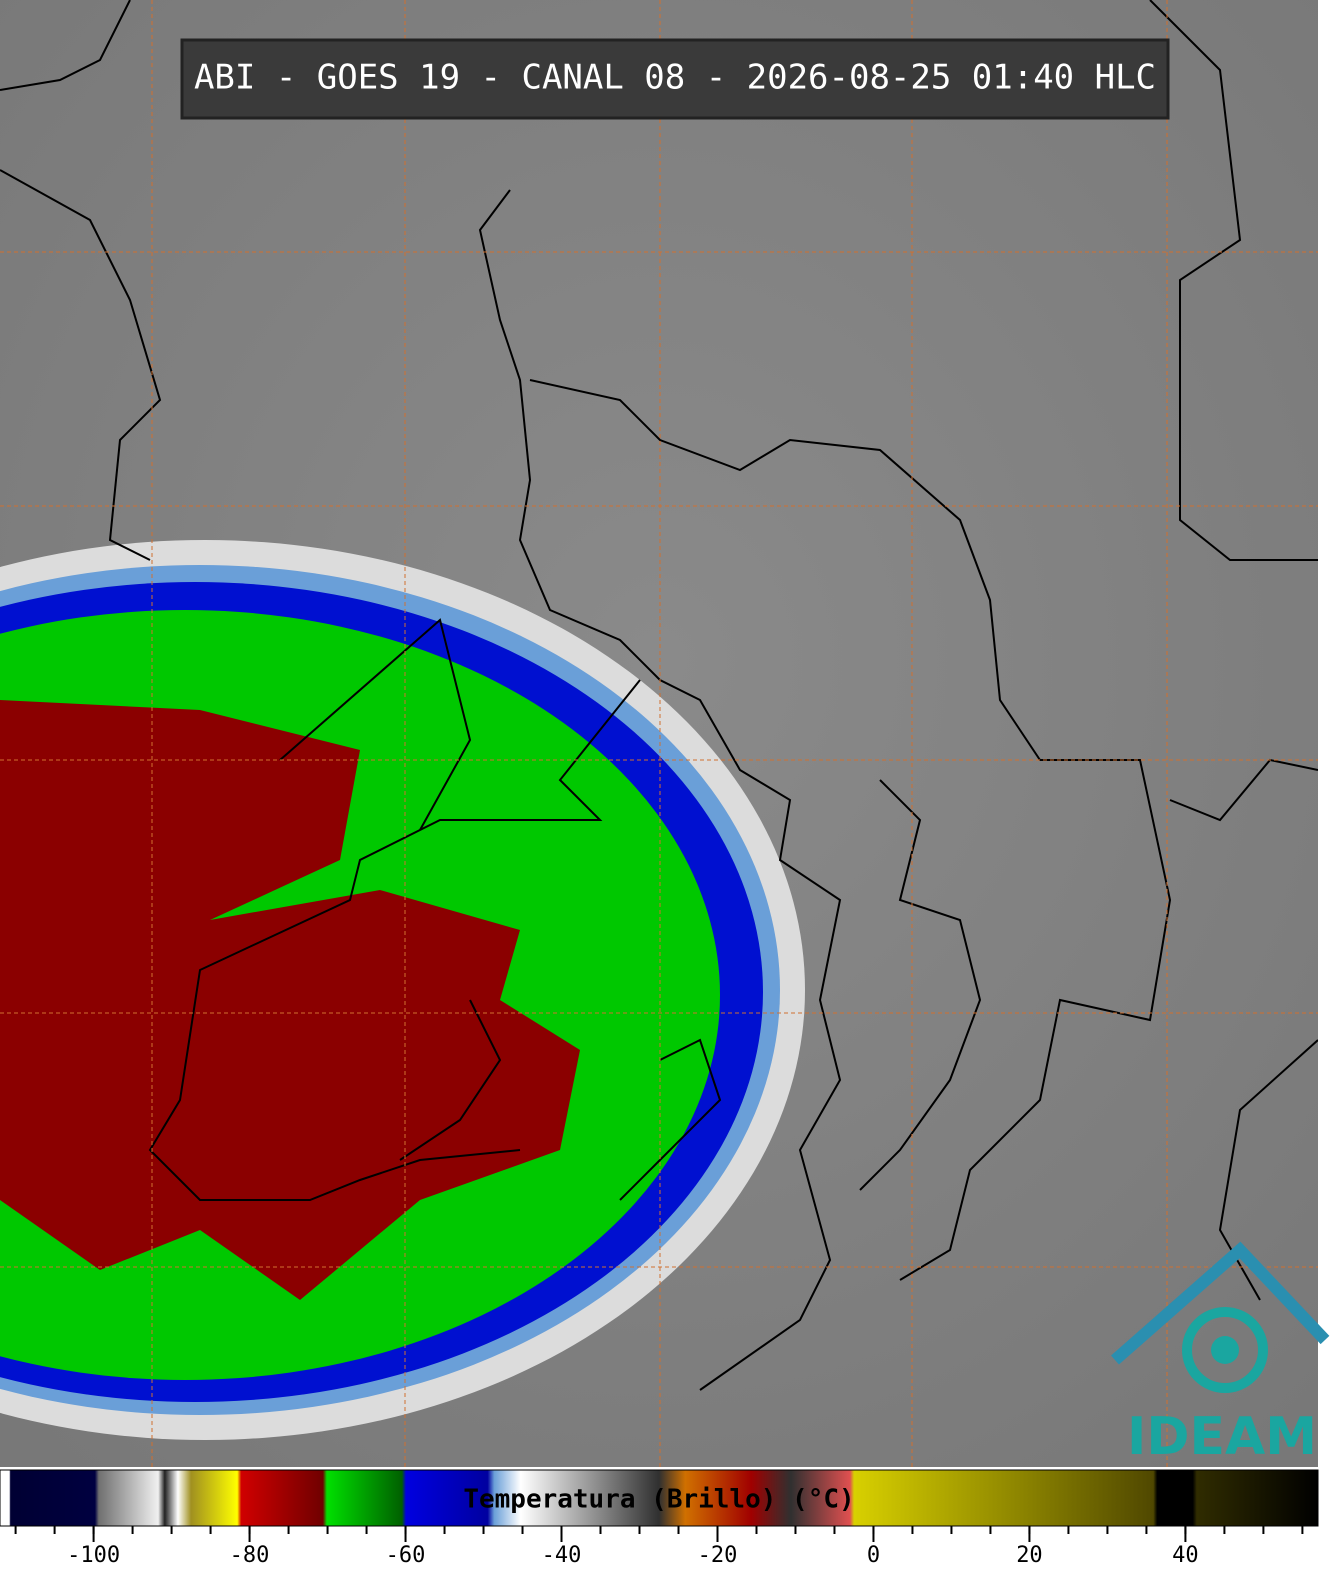 Image resolution: width=1336 pixels, height=1577 pixels. Describe the element at coordinates (1185, 1555) in the screenshot. I see `tick-label: 40` at that location.